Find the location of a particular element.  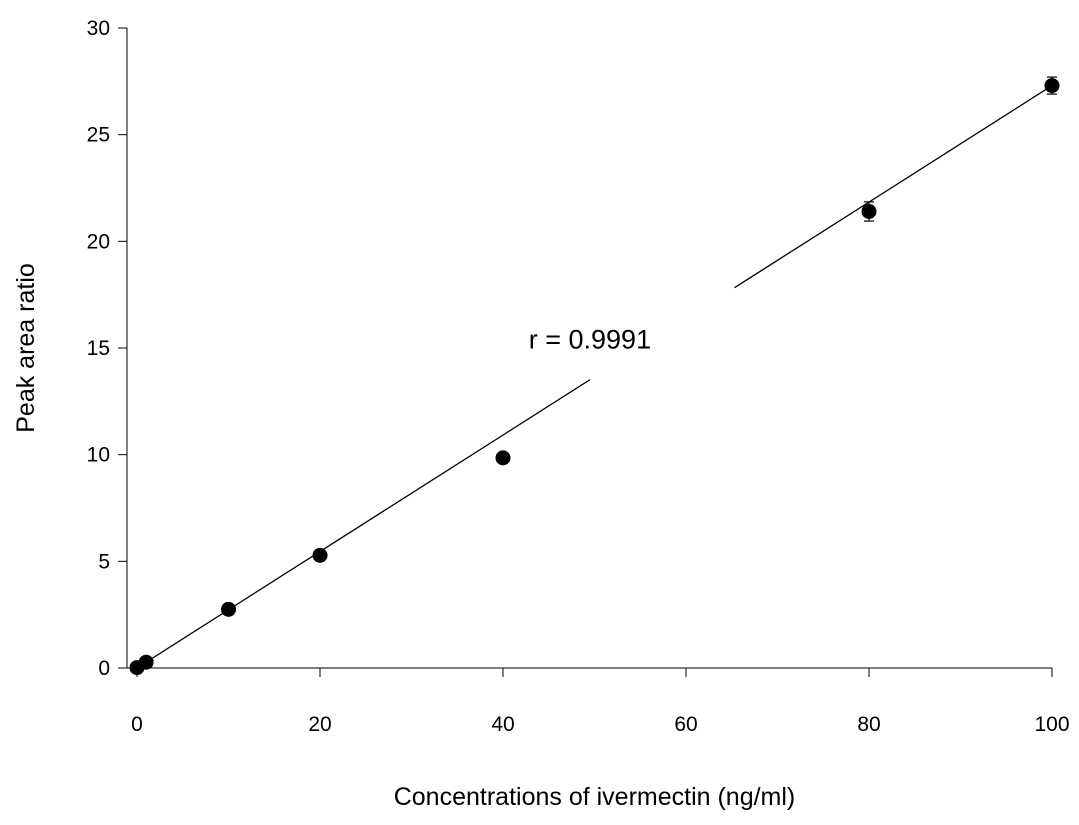

x-tick-label: 20 is located at coordinates (319, 724).